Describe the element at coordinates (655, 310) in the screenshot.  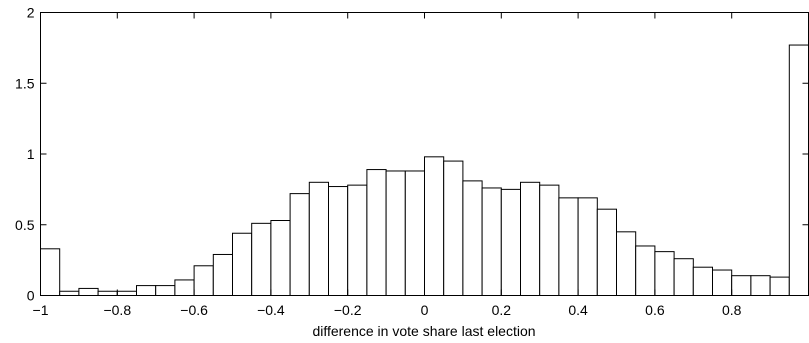
I see `x-tick-label: 0.6` at that location.